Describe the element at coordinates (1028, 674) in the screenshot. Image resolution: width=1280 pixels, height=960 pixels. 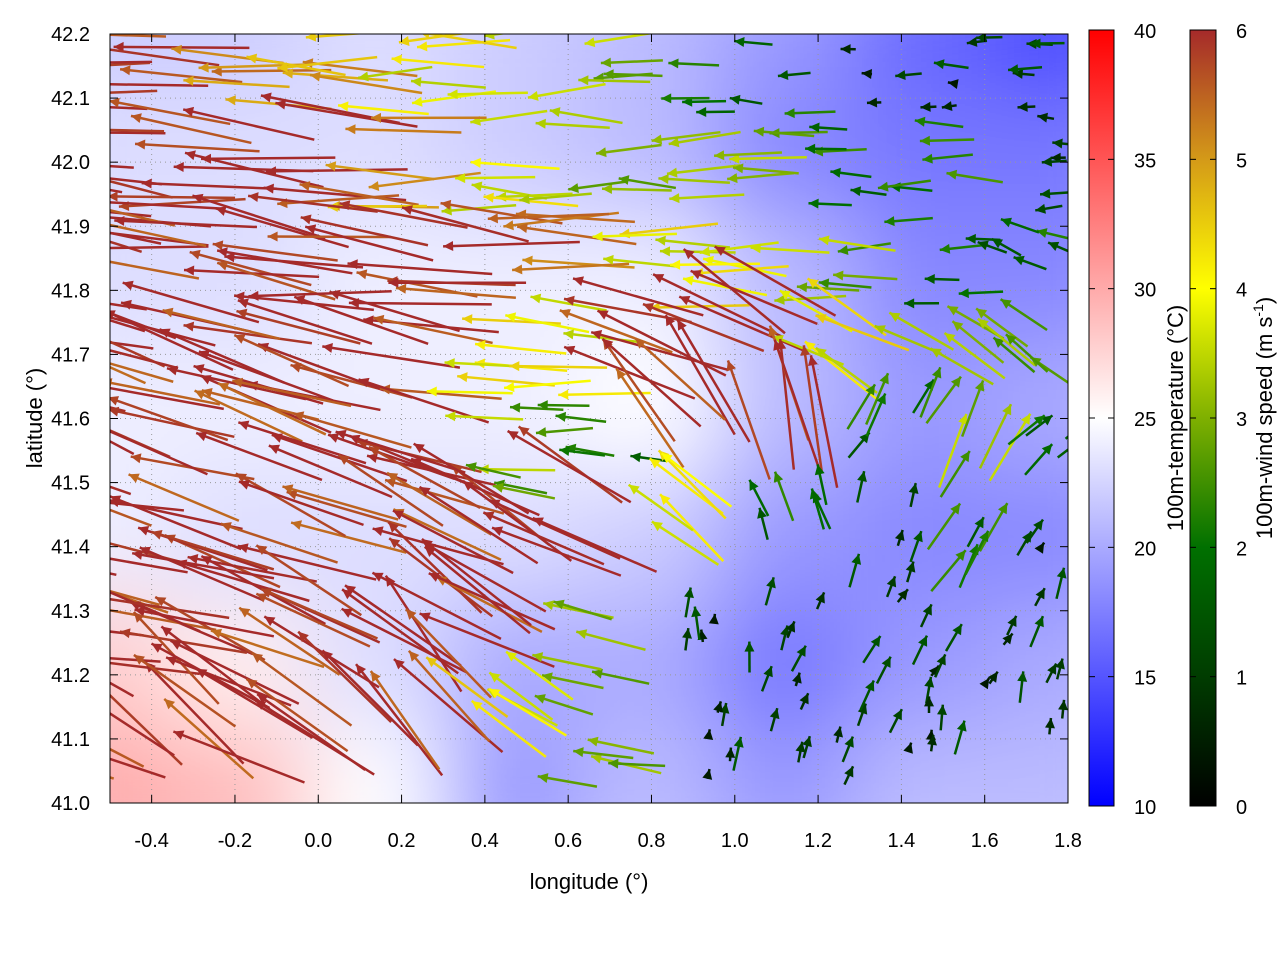
I see `heatmap-cell` at that location.